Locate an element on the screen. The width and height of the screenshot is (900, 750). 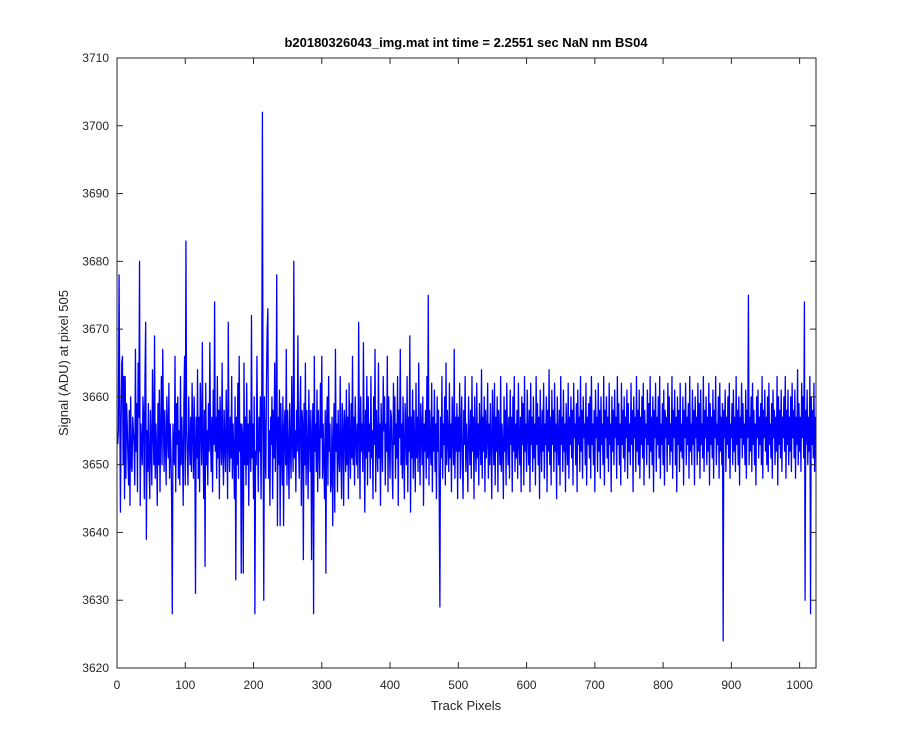
y-tick-label: 3640 is located at coordinates (95, 532).